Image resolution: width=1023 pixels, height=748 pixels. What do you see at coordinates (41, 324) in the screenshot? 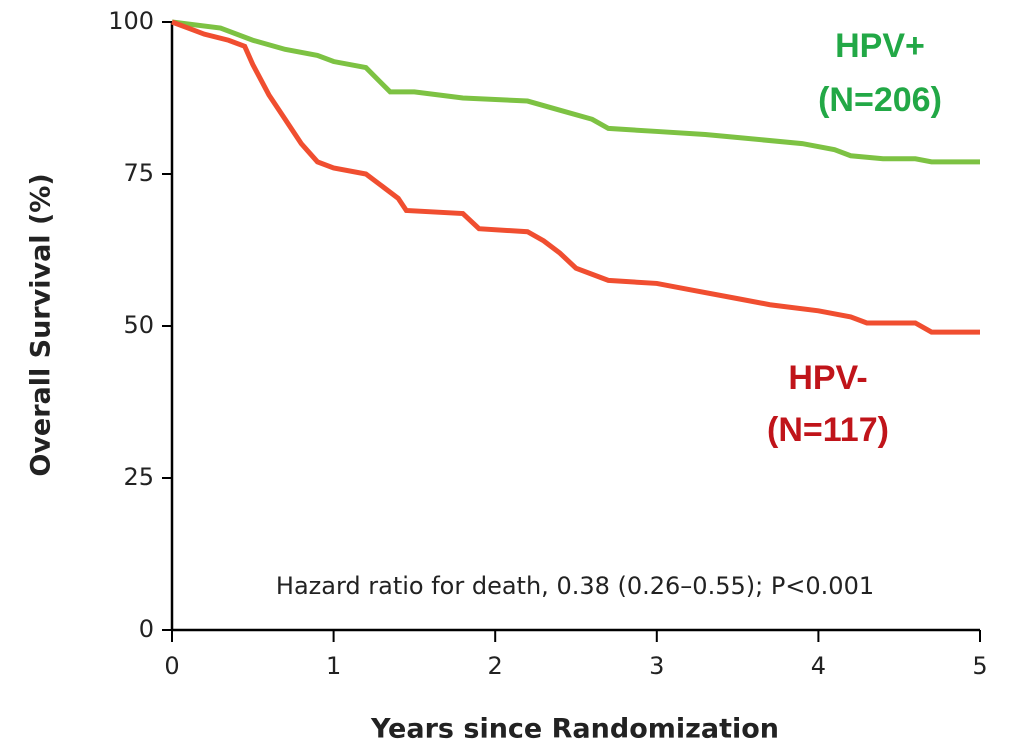
I see `y-axis-title: Overall Survival (%)` at bounding box center [41, 324].